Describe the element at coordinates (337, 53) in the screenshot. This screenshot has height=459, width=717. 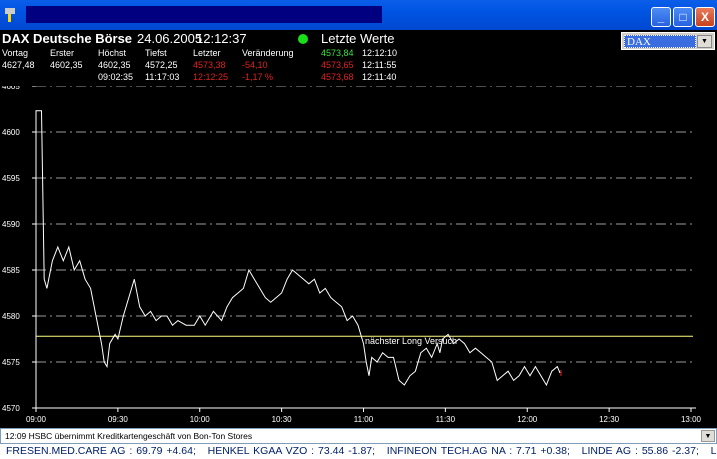
I see `last-value: 4573,84` at that location.